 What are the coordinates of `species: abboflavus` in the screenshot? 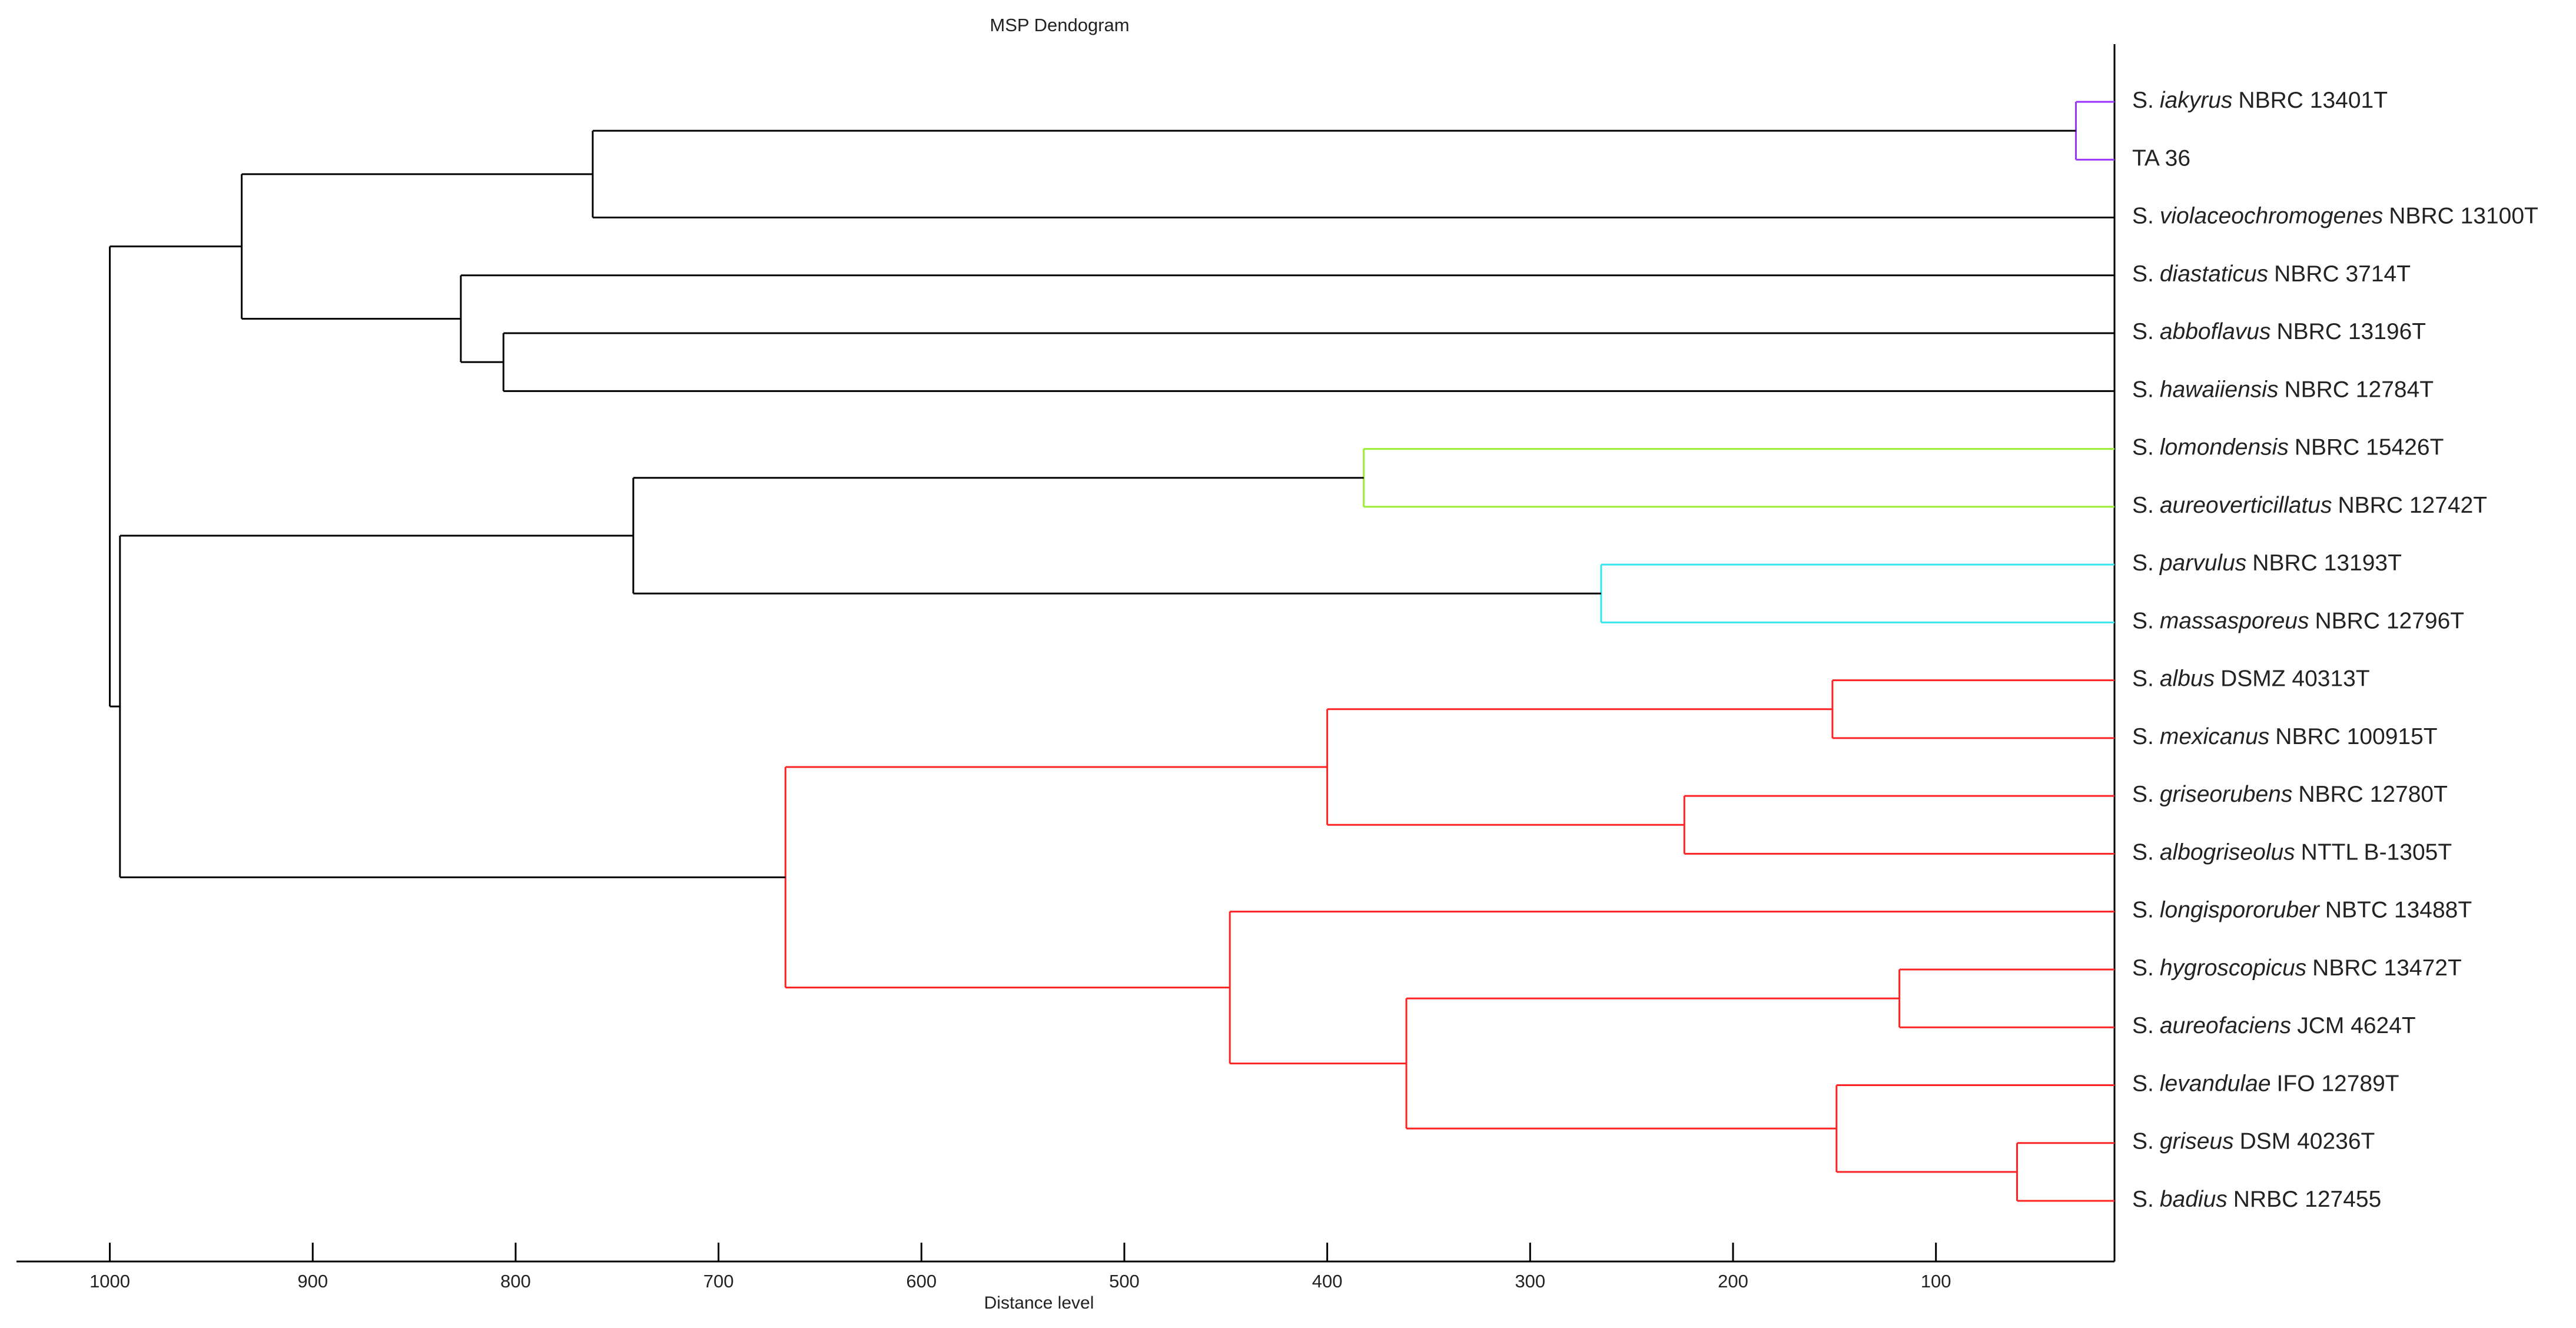 It's located at (2215, 331).